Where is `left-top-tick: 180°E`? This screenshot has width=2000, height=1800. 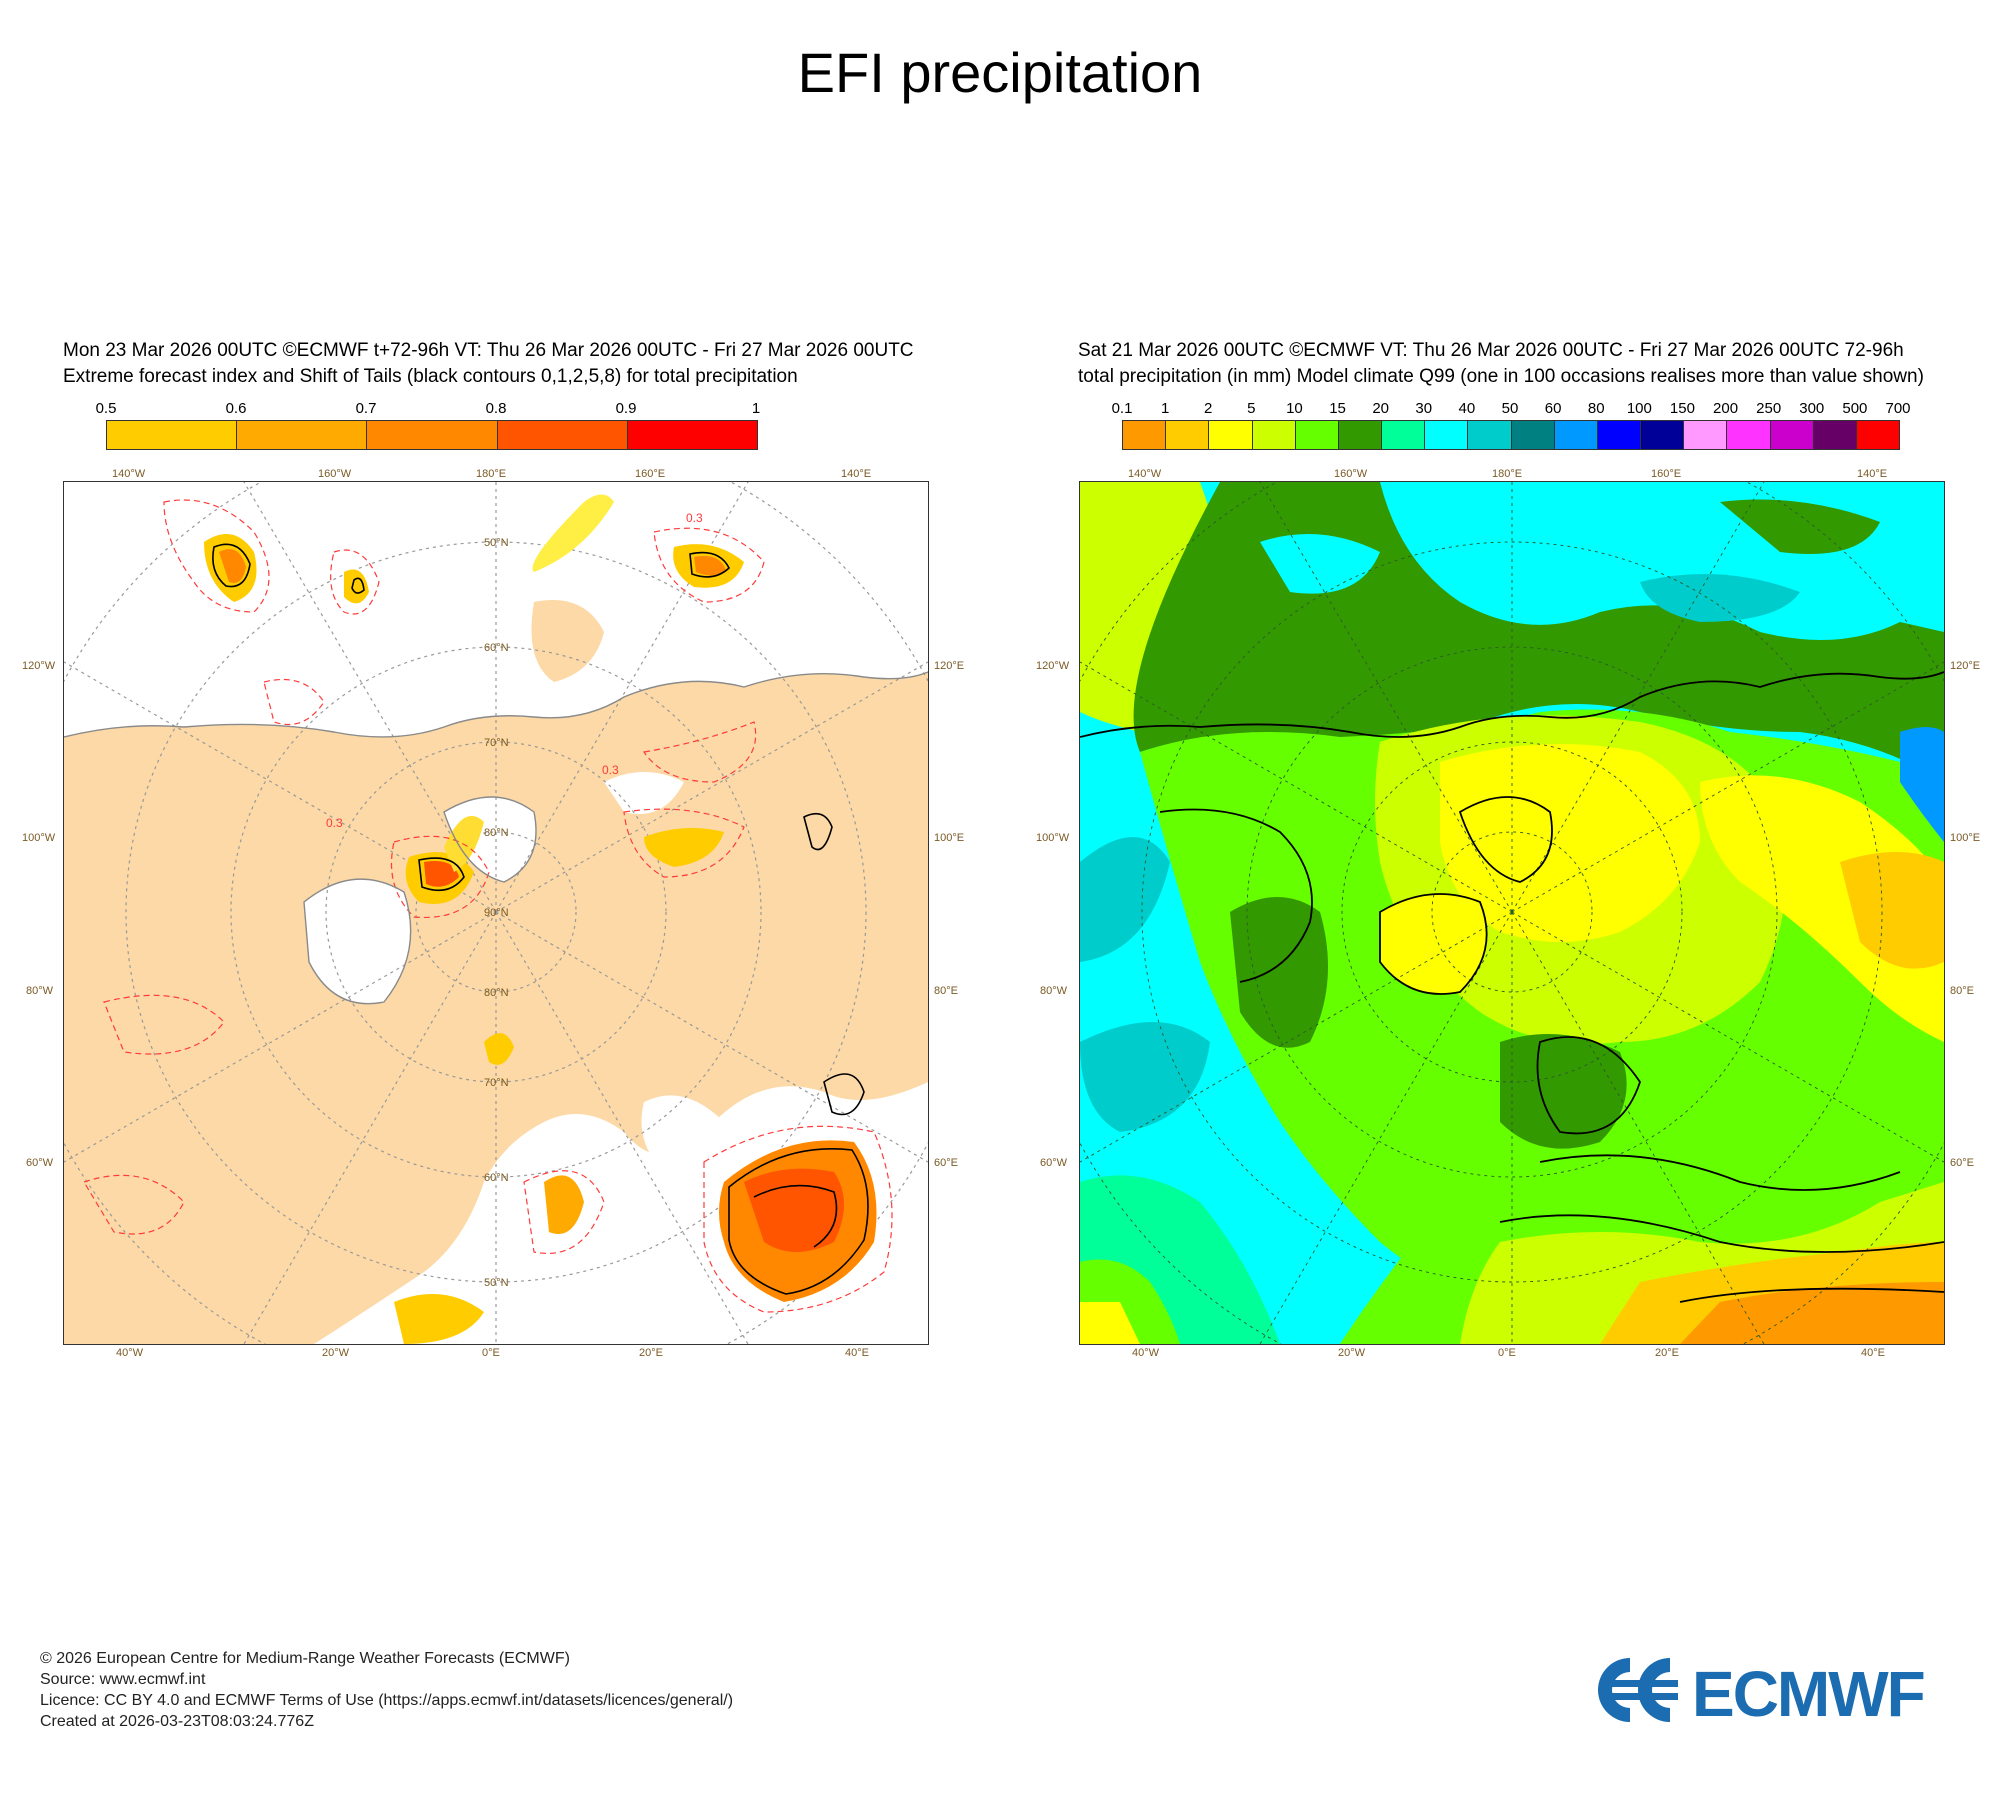
left-top-tick: 180°E is located at coordinates (491, 474).